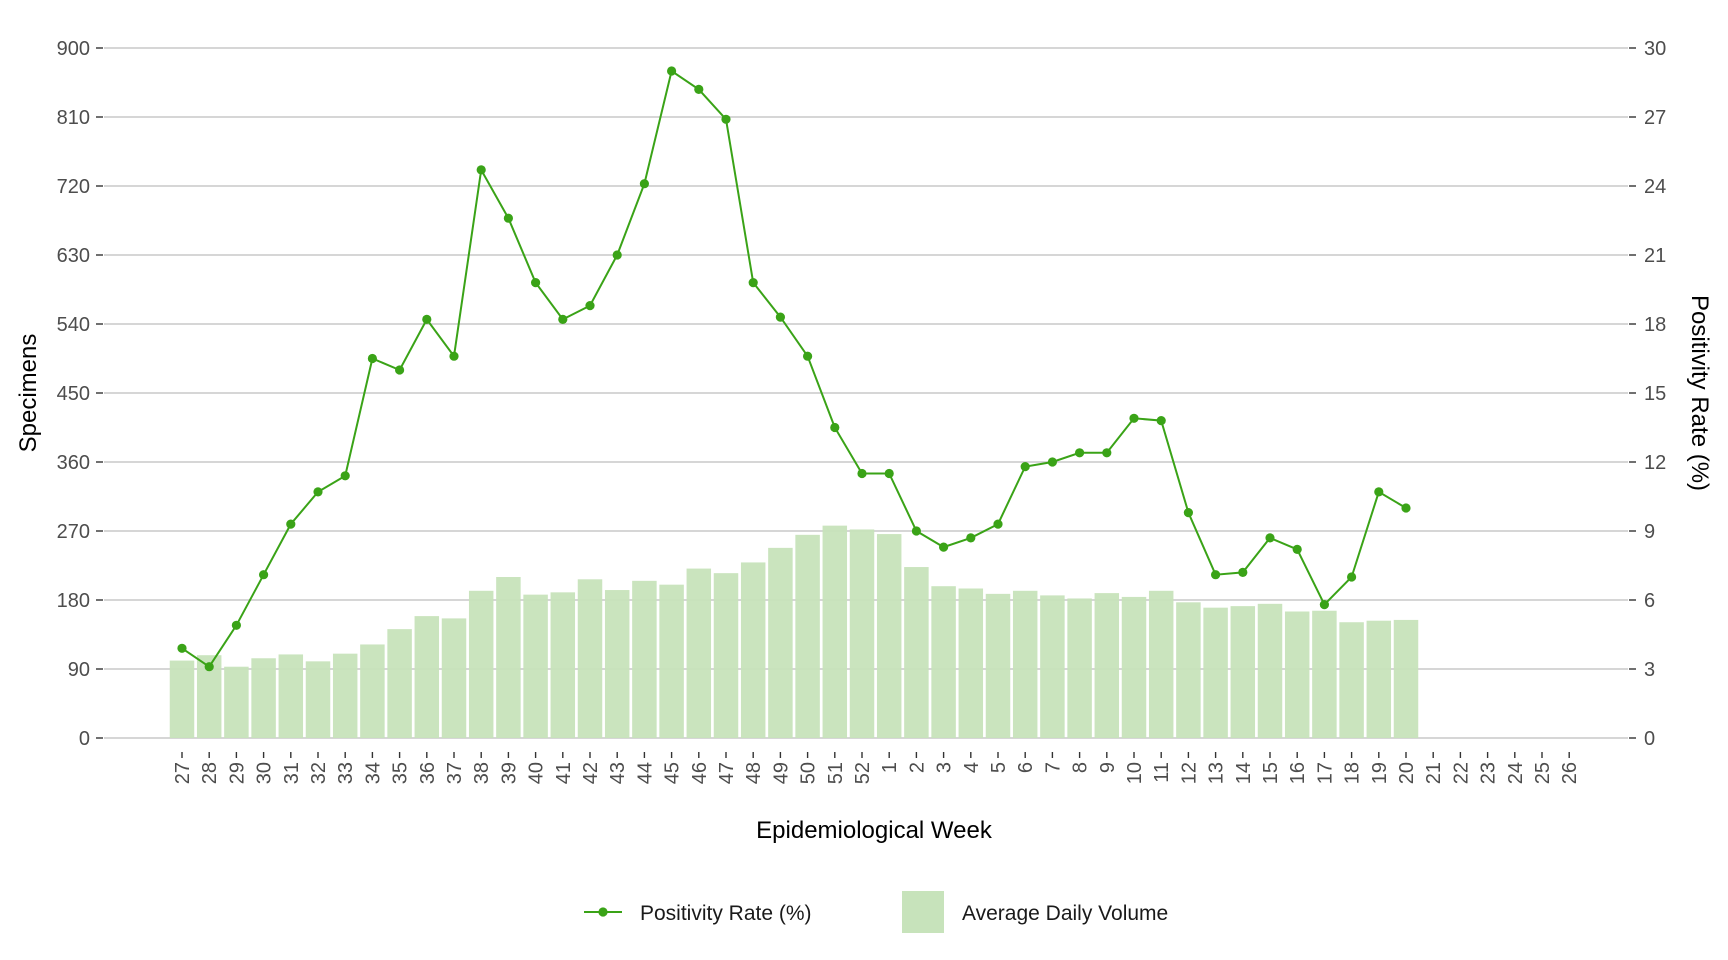 This screenshot has height=960, width=1728. What do you see at coordinates (700, 773) in the screenshot?
I see `x-tick-label: 46` at bounding box center [700, 773].